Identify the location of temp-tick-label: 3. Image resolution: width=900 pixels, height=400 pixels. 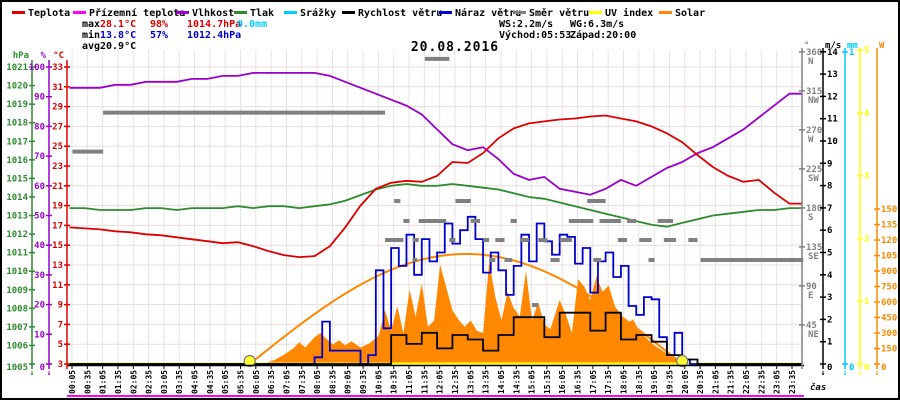
(60, 365).